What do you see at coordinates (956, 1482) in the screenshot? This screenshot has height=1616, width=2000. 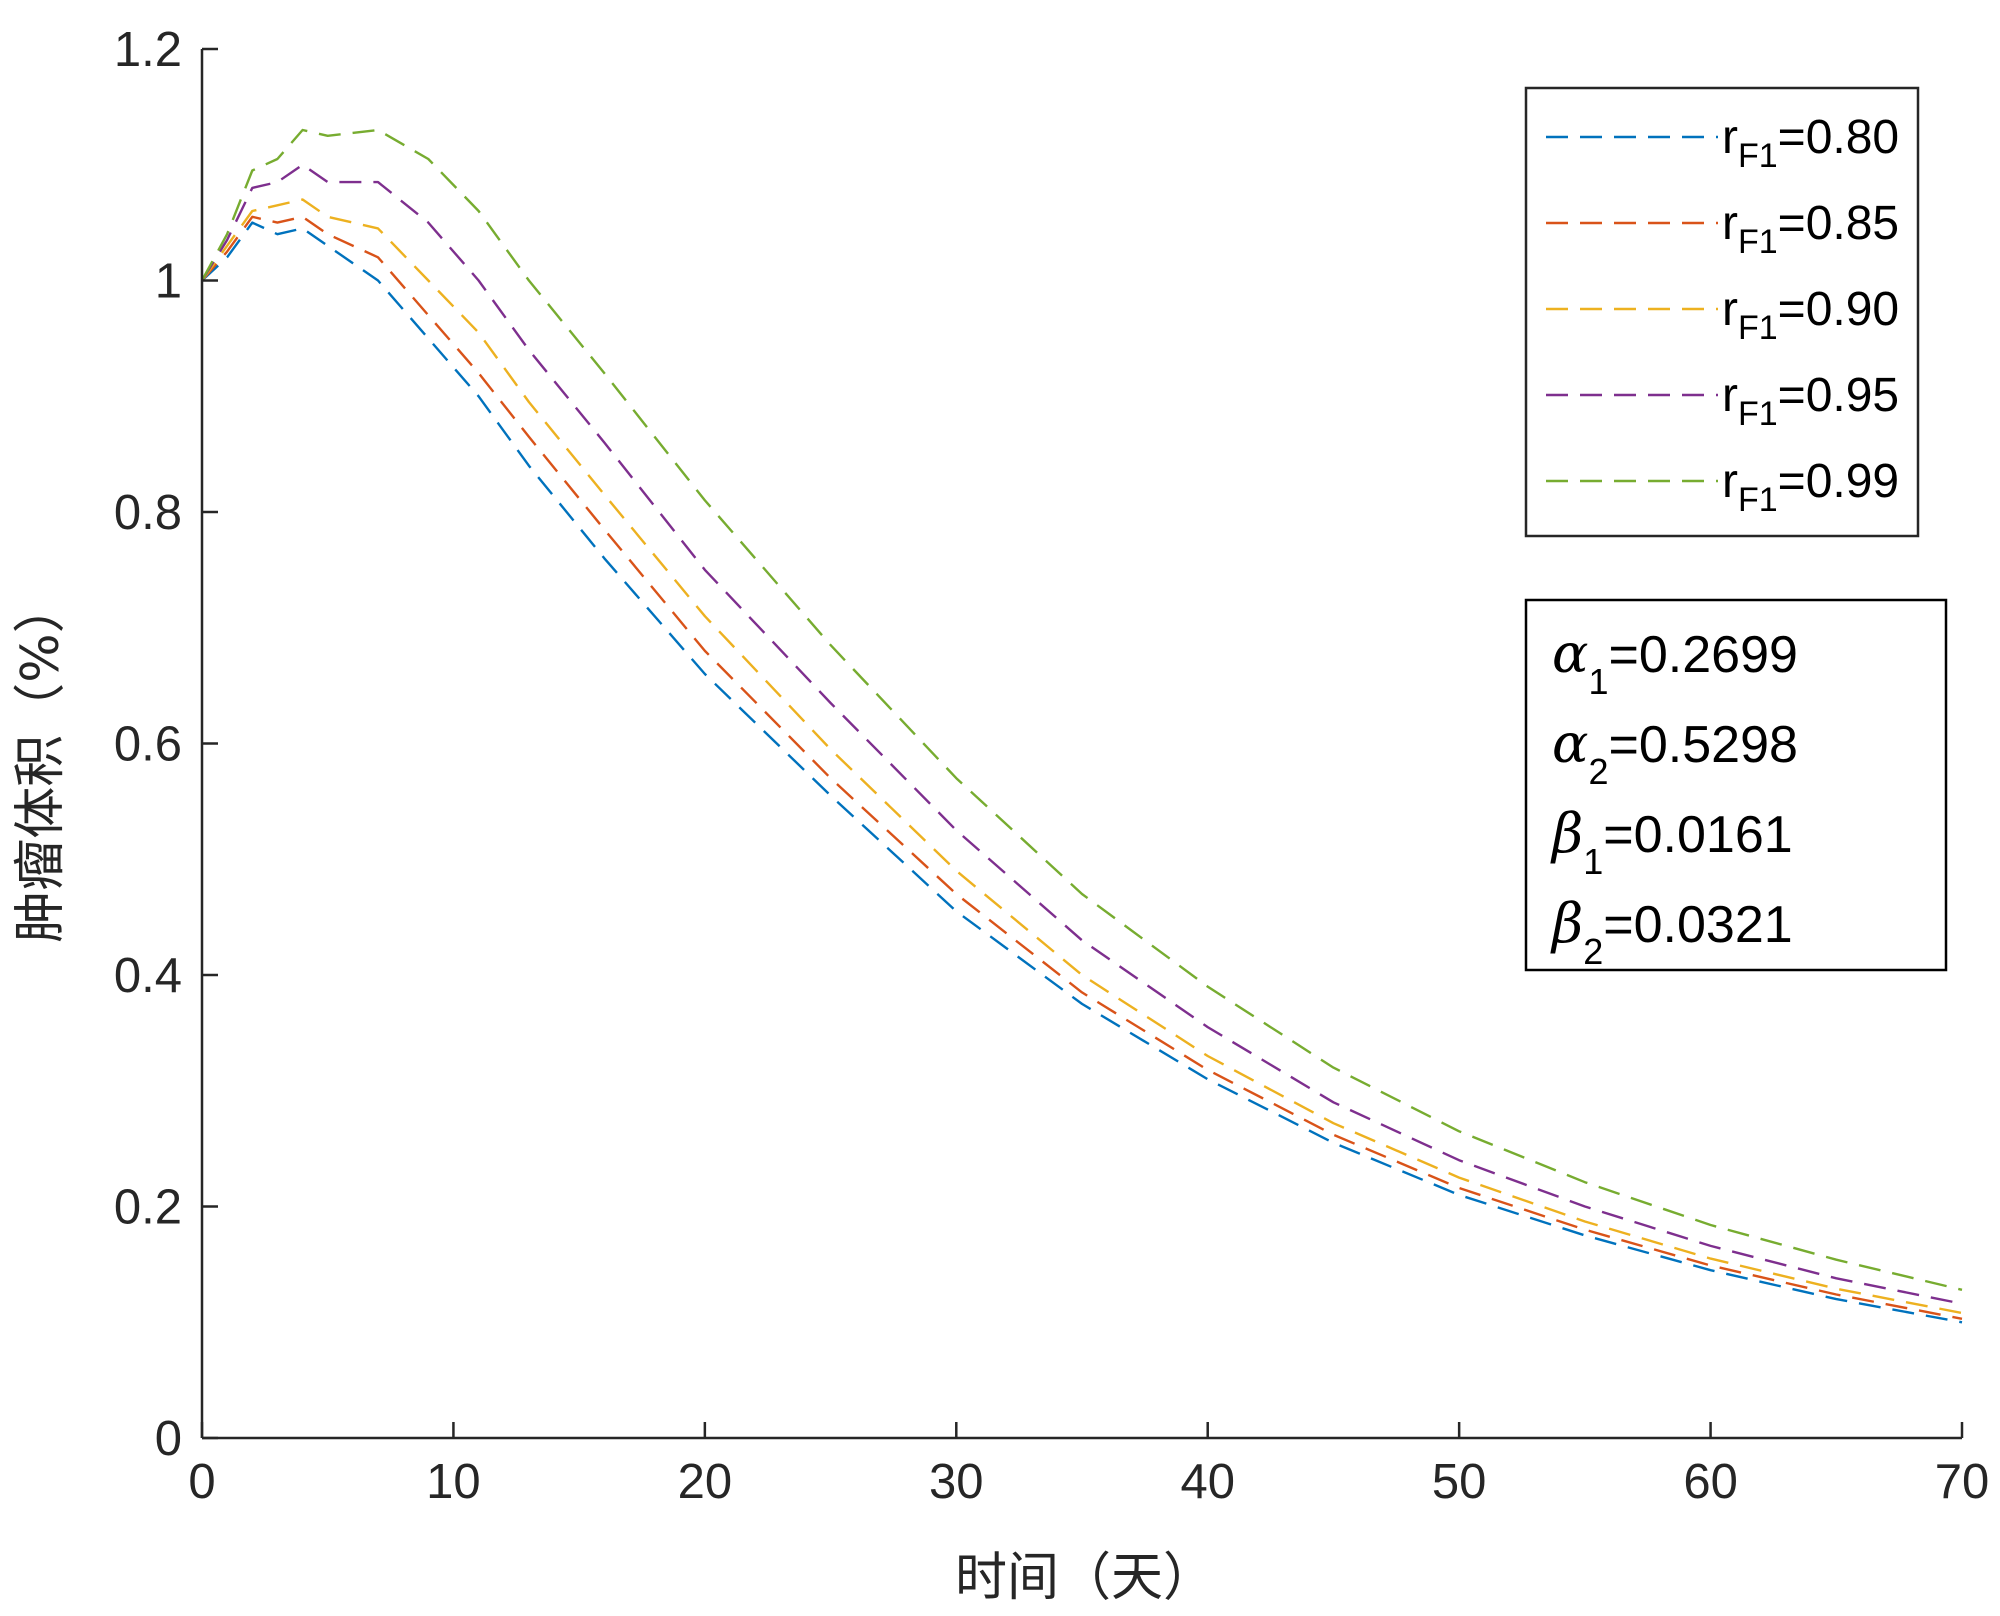 I see `x-tick-label: 30` at bounding box center [956, 1482].